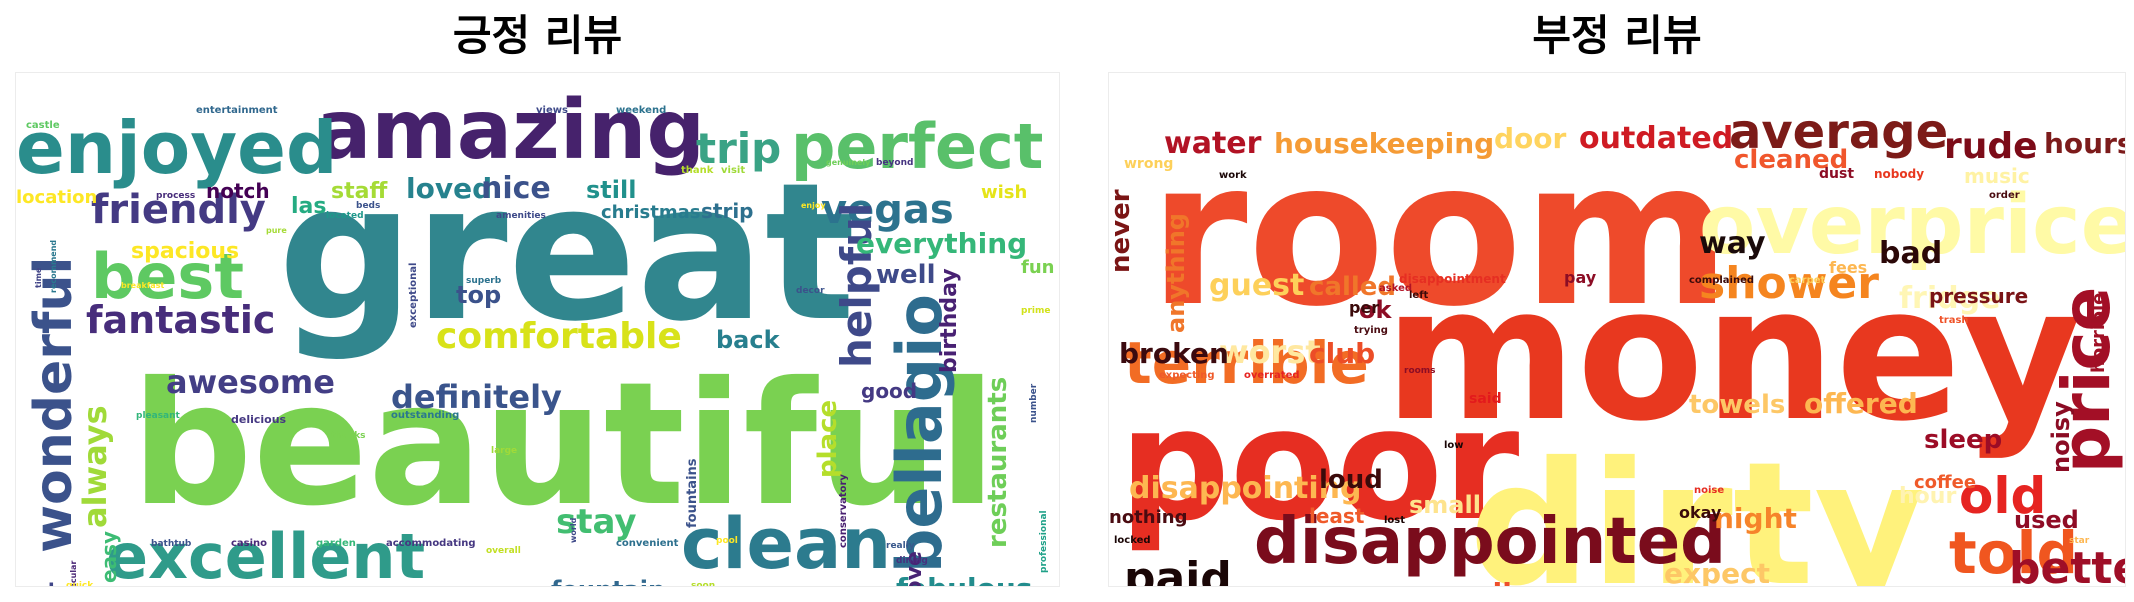 This screenshot has width=2134, height=602. What do you see at coordinates (949, 320) in the screenshot?
I see `wordcloud-word: birthday` at bounding box center [949, 320].